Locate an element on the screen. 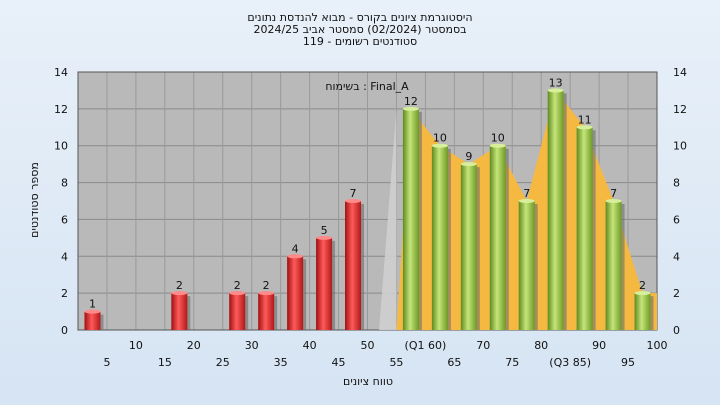 Image resolution: width=720 pixels, height=405 pixels. data-label-85: 13 is located at coordinates (556, 82).